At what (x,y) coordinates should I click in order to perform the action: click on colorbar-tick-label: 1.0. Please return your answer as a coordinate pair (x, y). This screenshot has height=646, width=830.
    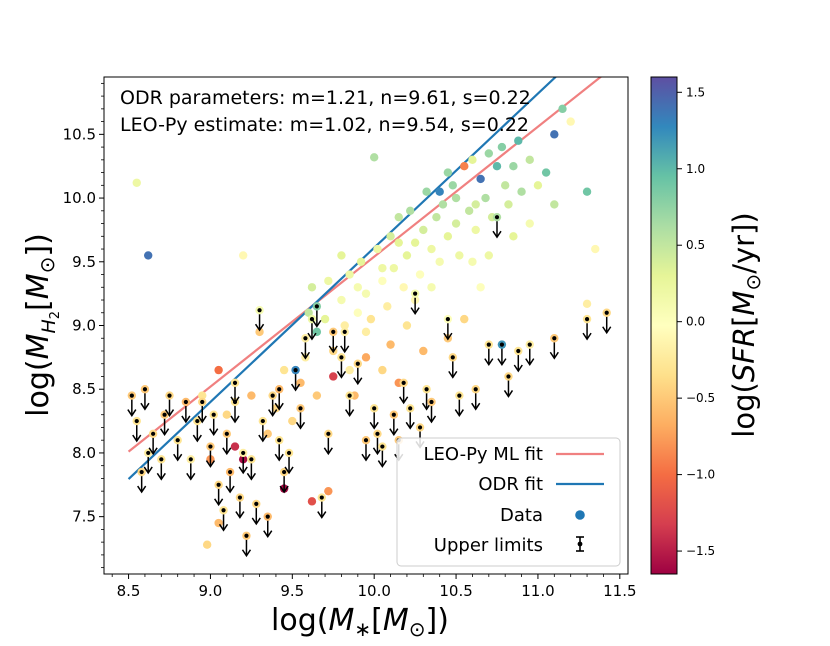
    Looking at the image, I should click on (695, 169).